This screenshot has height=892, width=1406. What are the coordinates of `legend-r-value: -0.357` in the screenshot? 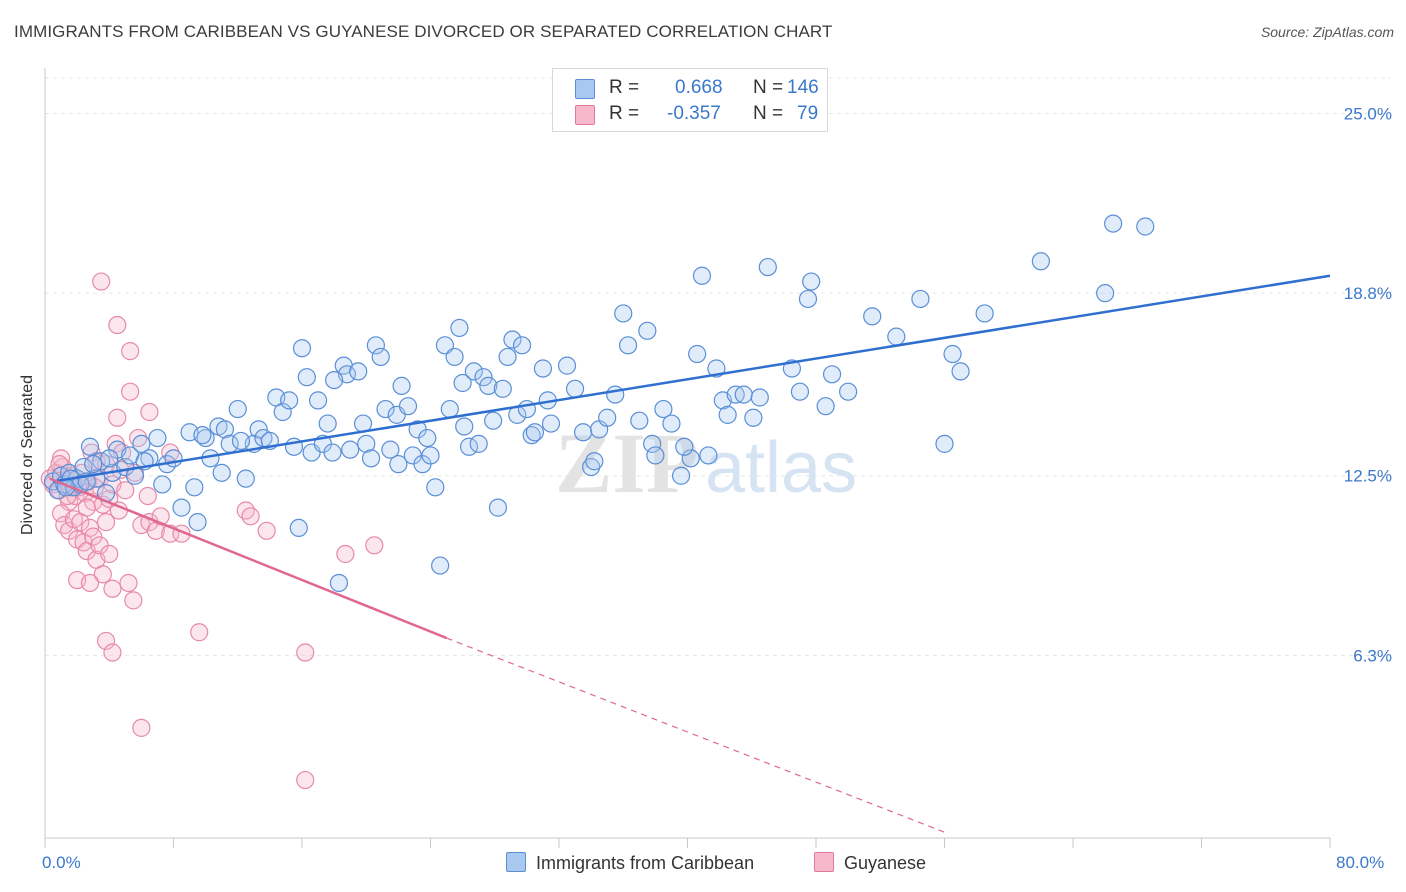 It's located at (694, 113).